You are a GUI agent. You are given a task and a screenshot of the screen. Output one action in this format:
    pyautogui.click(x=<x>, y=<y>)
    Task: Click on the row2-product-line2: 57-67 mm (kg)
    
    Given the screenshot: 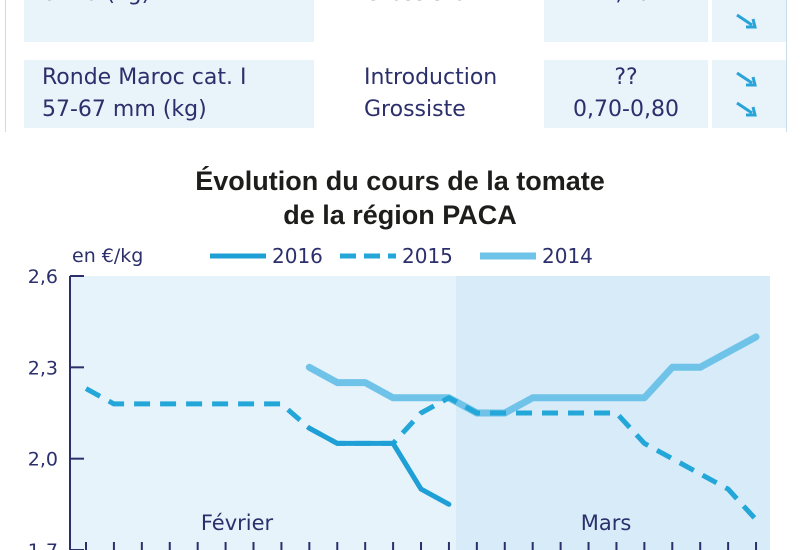 What is the action you would take?
    pyautogui.click(x=124, y=109)
    